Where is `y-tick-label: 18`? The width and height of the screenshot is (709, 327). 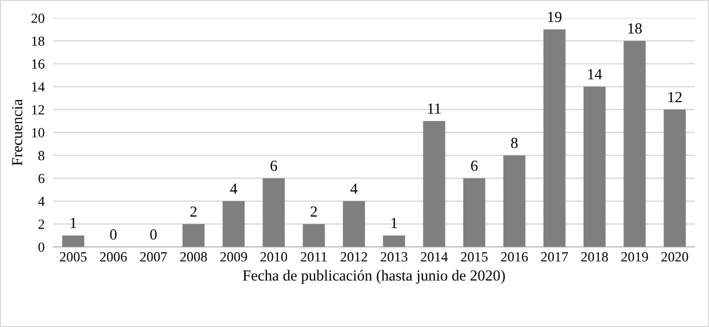 y-tick-label: 18 is located at coordinates (38, 41).